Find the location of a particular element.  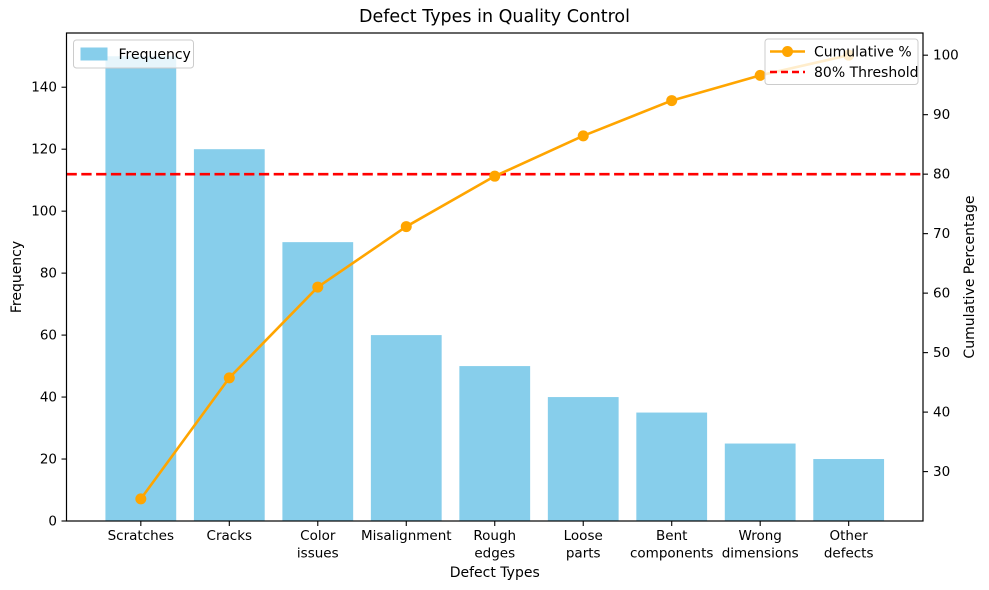

bar-other-defects is located at coordinates (849, 490).